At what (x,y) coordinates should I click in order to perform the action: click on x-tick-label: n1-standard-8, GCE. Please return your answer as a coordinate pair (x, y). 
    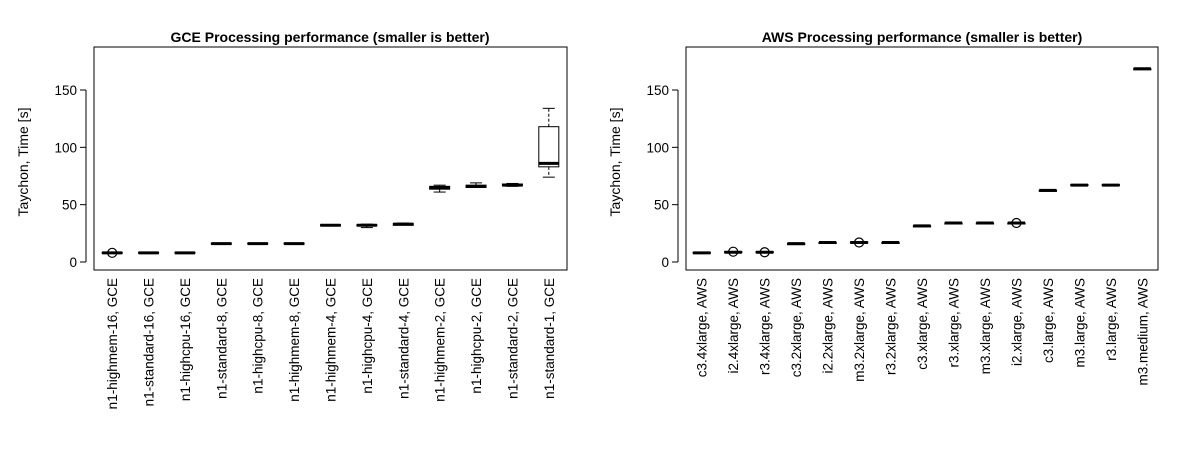
    Looking at the image, I should click on (221, 338).